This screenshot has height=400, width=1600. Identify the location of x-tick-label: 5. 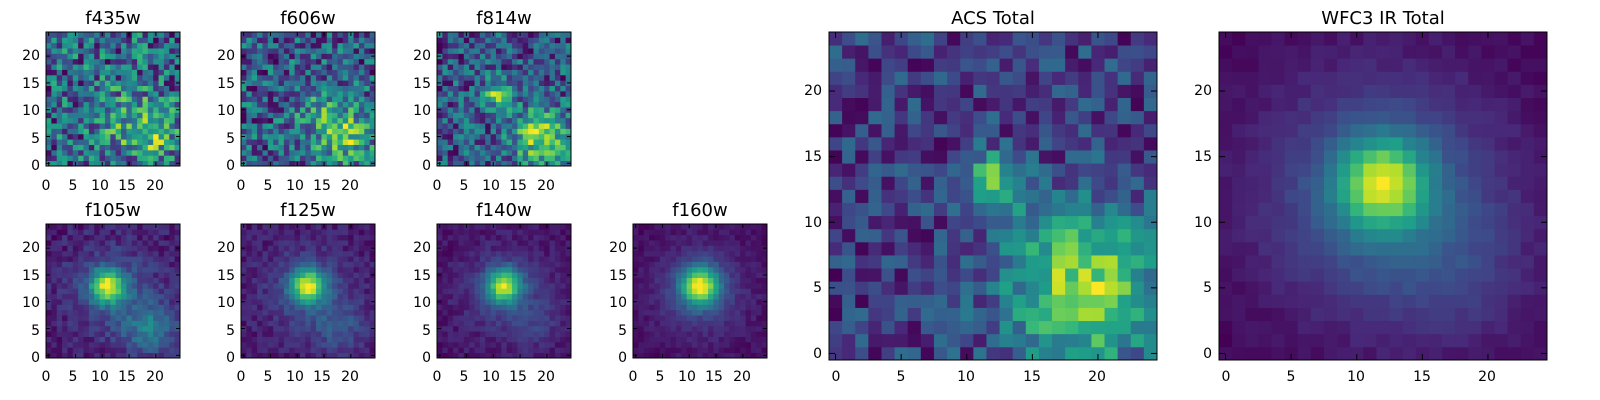
(464, 186).